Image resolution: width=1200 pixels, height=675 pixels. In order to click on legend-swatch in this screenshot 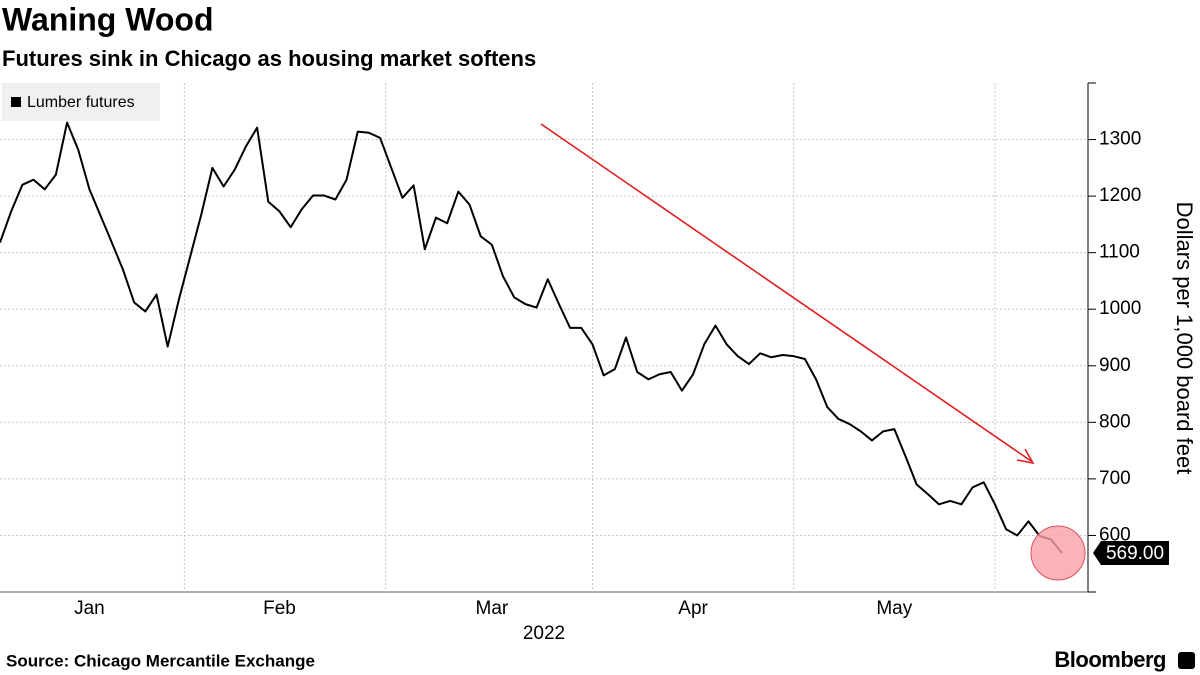, I will do `click(16, 102)`.